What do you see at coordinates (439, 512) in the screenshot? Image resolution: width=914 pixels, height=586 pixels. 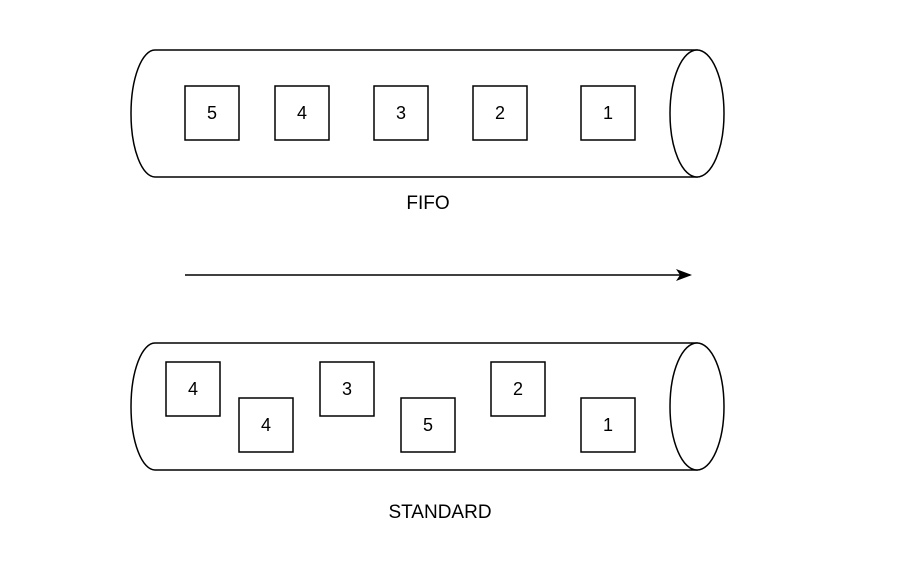 I see `standard-label: STANDARD` at bounding box center [439, 512].